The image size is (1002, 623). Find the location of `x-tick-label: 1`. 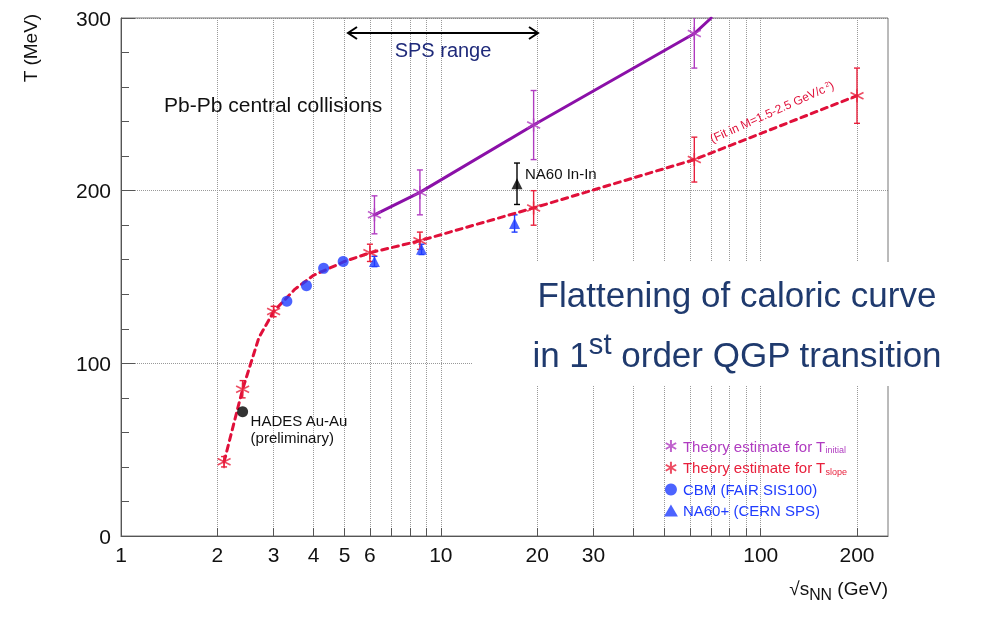

x-tick-label: 1 is located at coordinates (121, 554).